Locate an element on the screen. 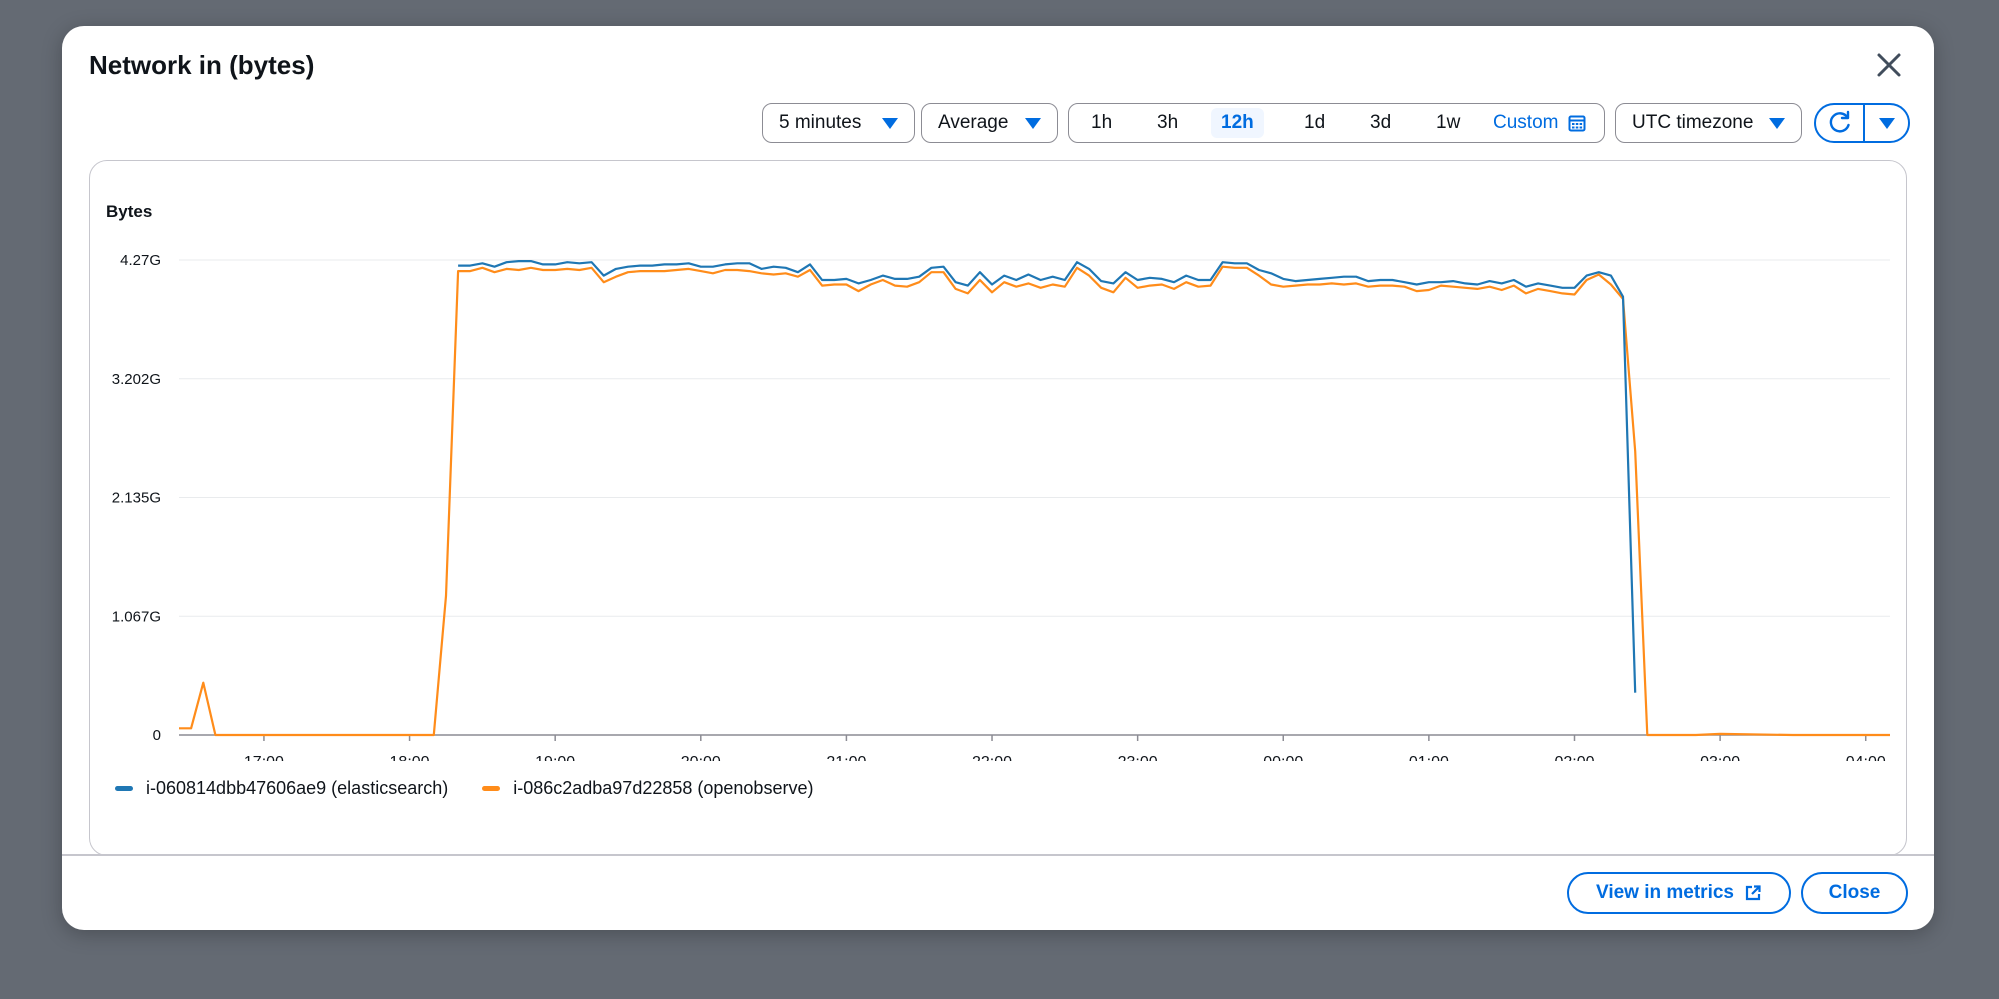 The image size is (1999, 999). y-tick-label: 1.067G is located at coordinates (136, 616).